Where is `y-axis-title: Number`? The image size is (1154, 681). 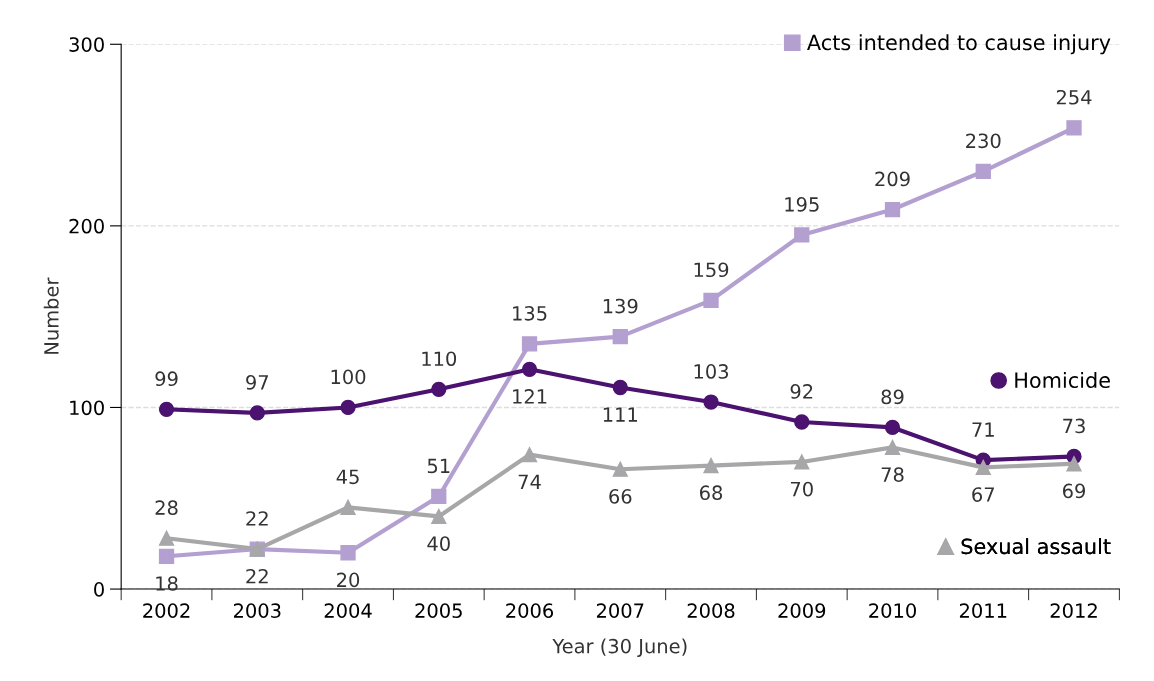 y-axis-title: Number is located at coordinates (51, 315).